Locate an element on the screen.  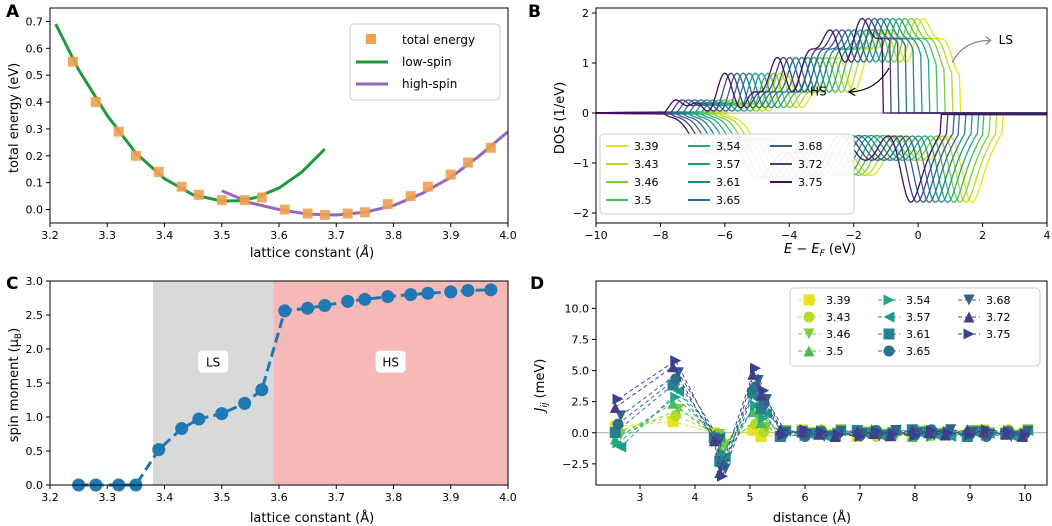
legend-label: 3.54 is located at coordinates (728, 146).